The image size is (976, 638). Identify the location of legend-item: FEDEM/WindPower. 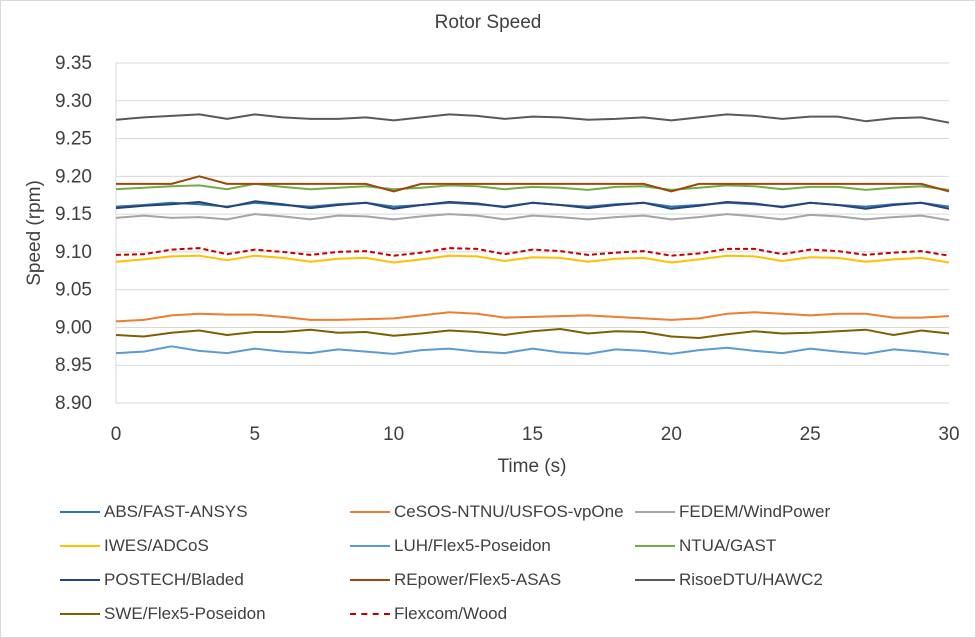
(732, 512).